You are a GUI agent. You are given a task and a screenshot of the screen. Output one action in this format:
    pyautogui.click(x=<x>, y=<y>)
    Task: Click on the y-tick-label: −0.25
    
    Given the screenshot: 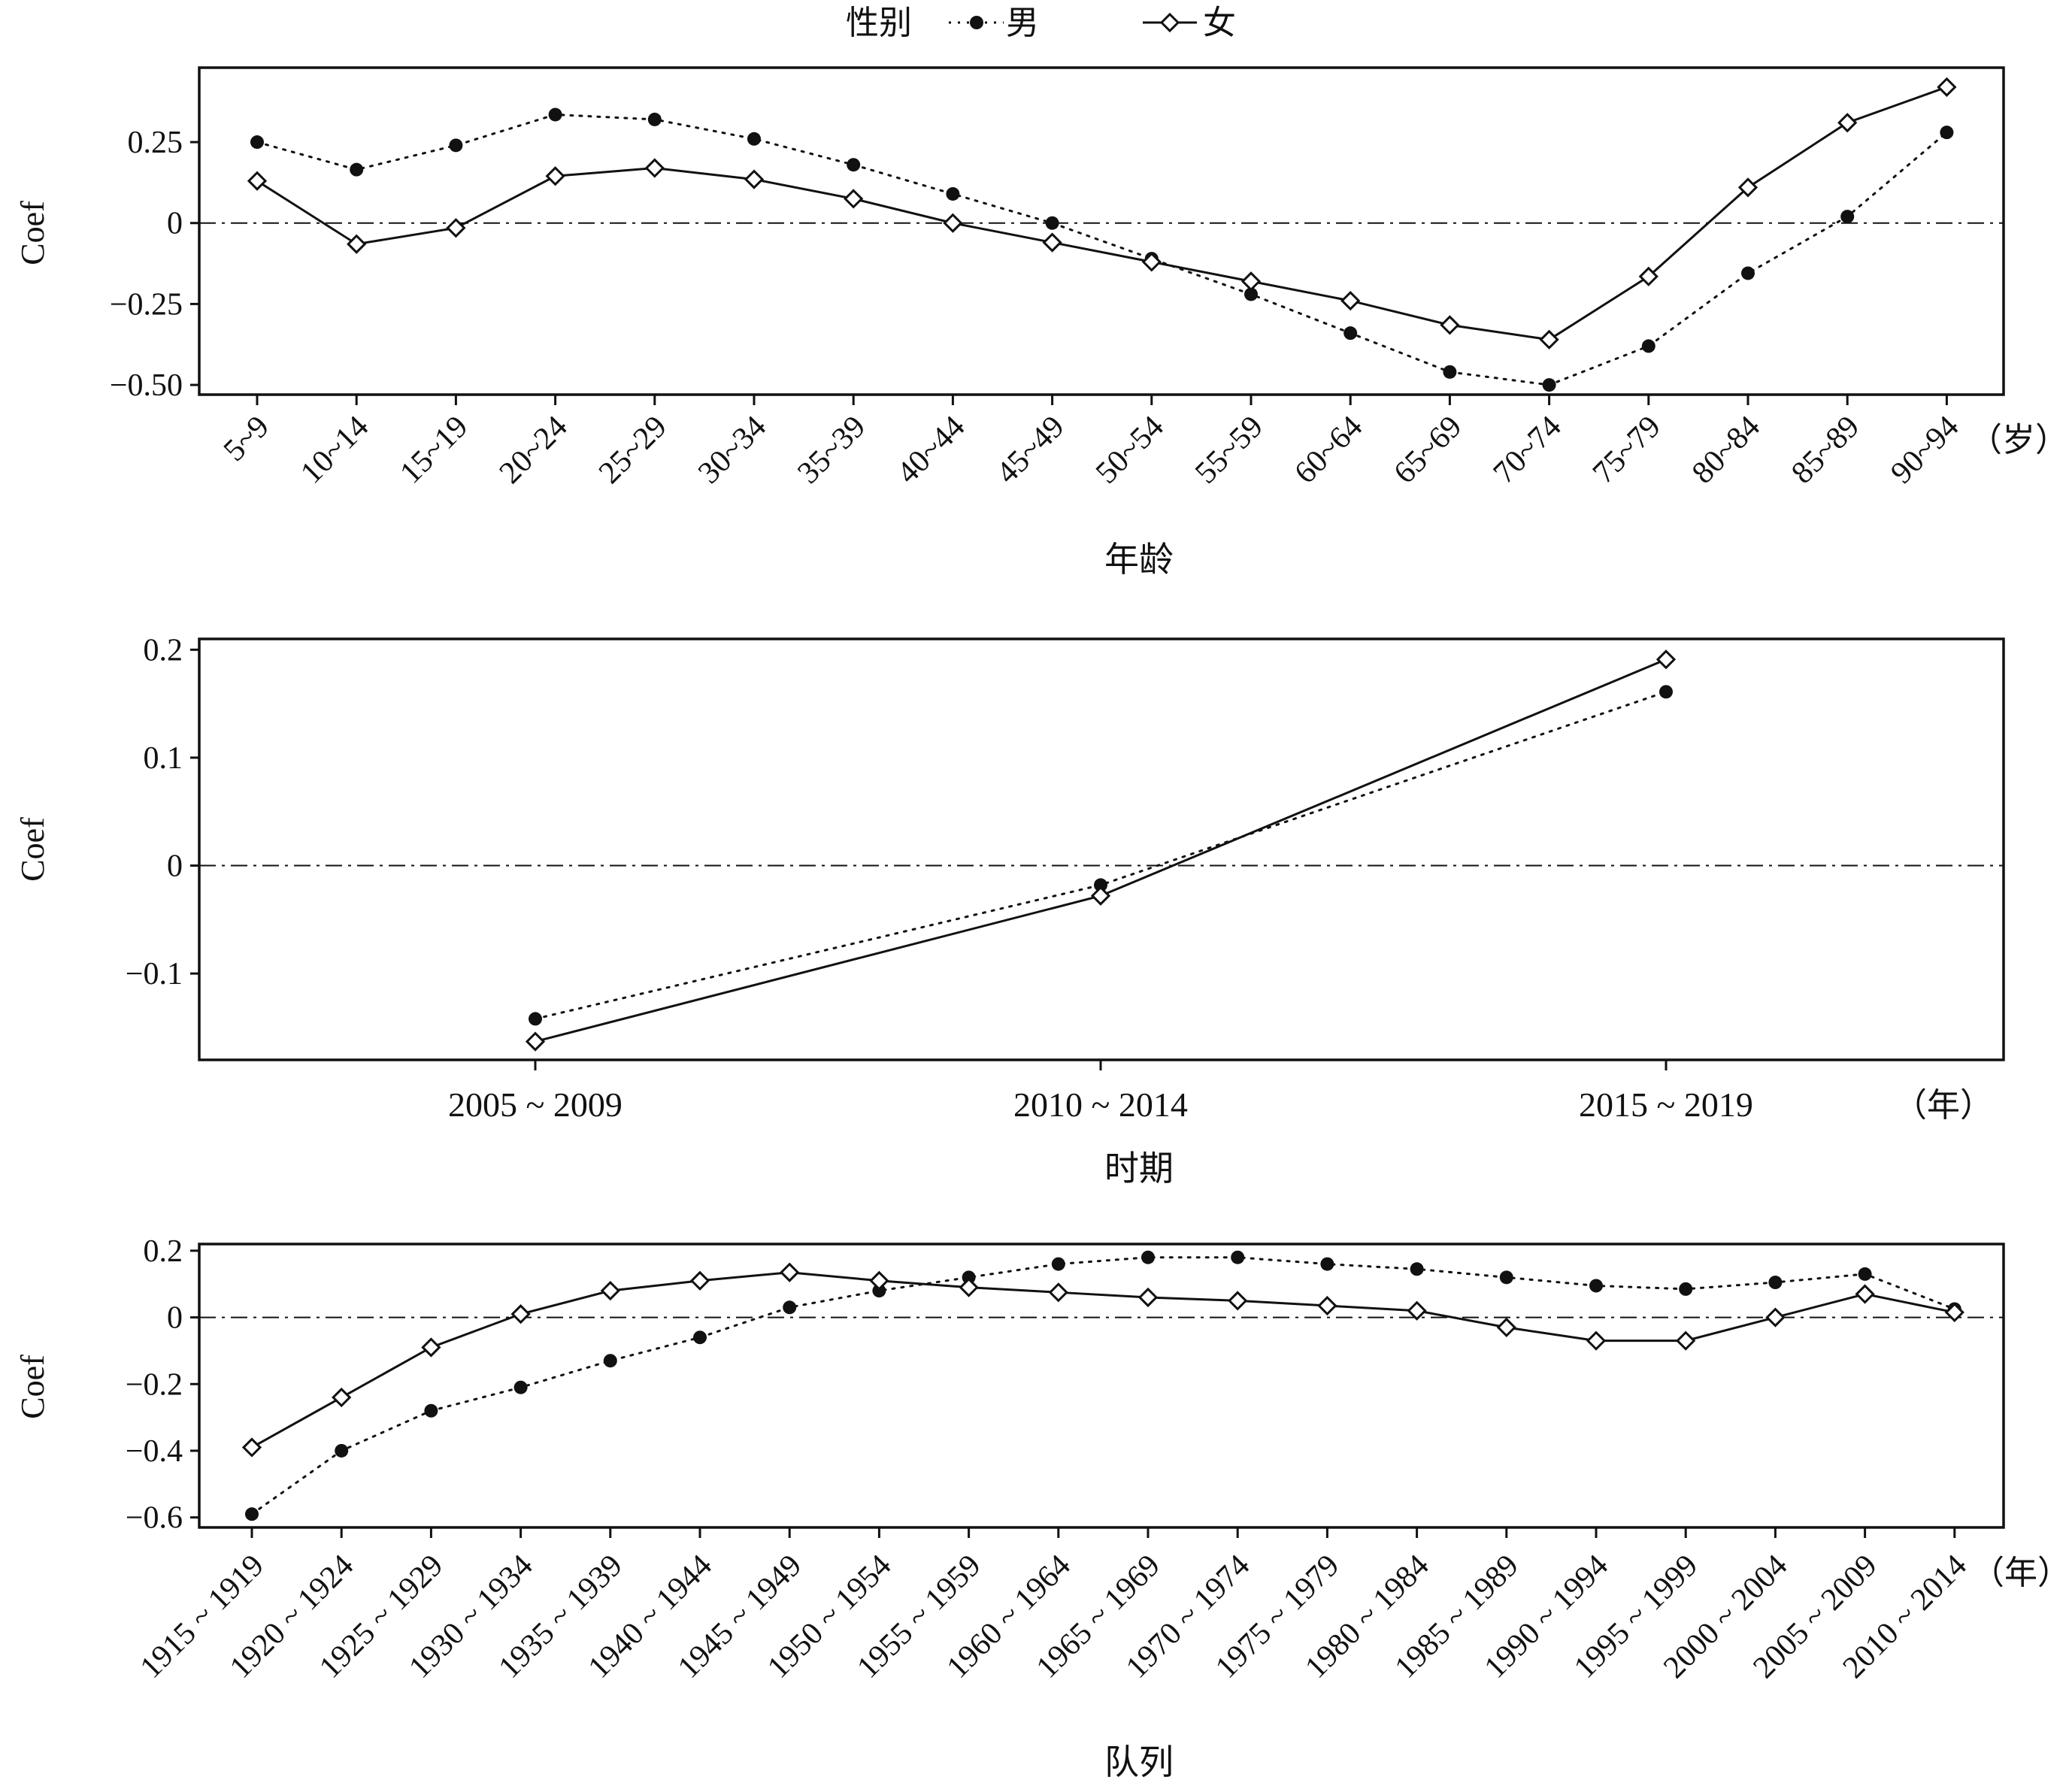 What is the action you would take?
    pyautogui.click(x=146, y=304)
    